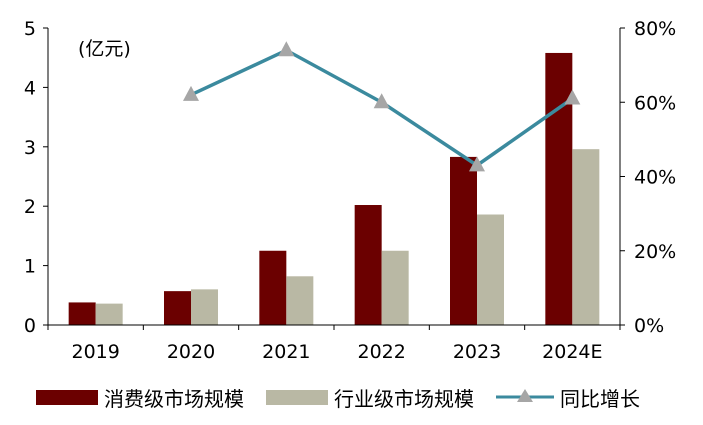 This screenshot has width=703, height=425. I want to click on x-tick-label: 2022, so click(381, 352).